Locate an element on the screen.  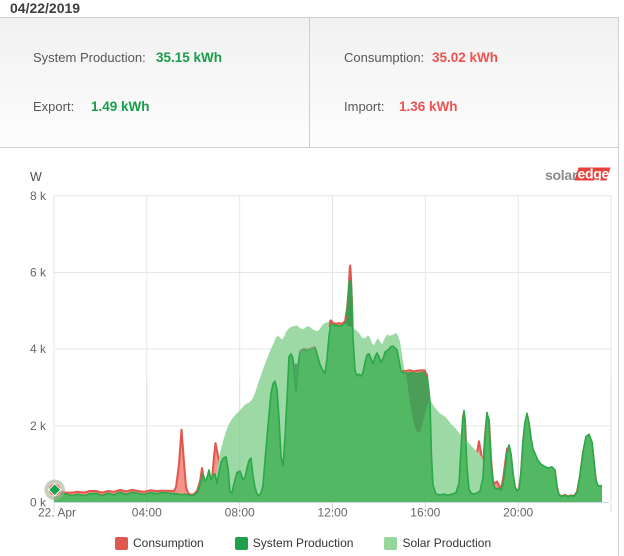
svg-text: 4 k is located at coordinates (38, 349).